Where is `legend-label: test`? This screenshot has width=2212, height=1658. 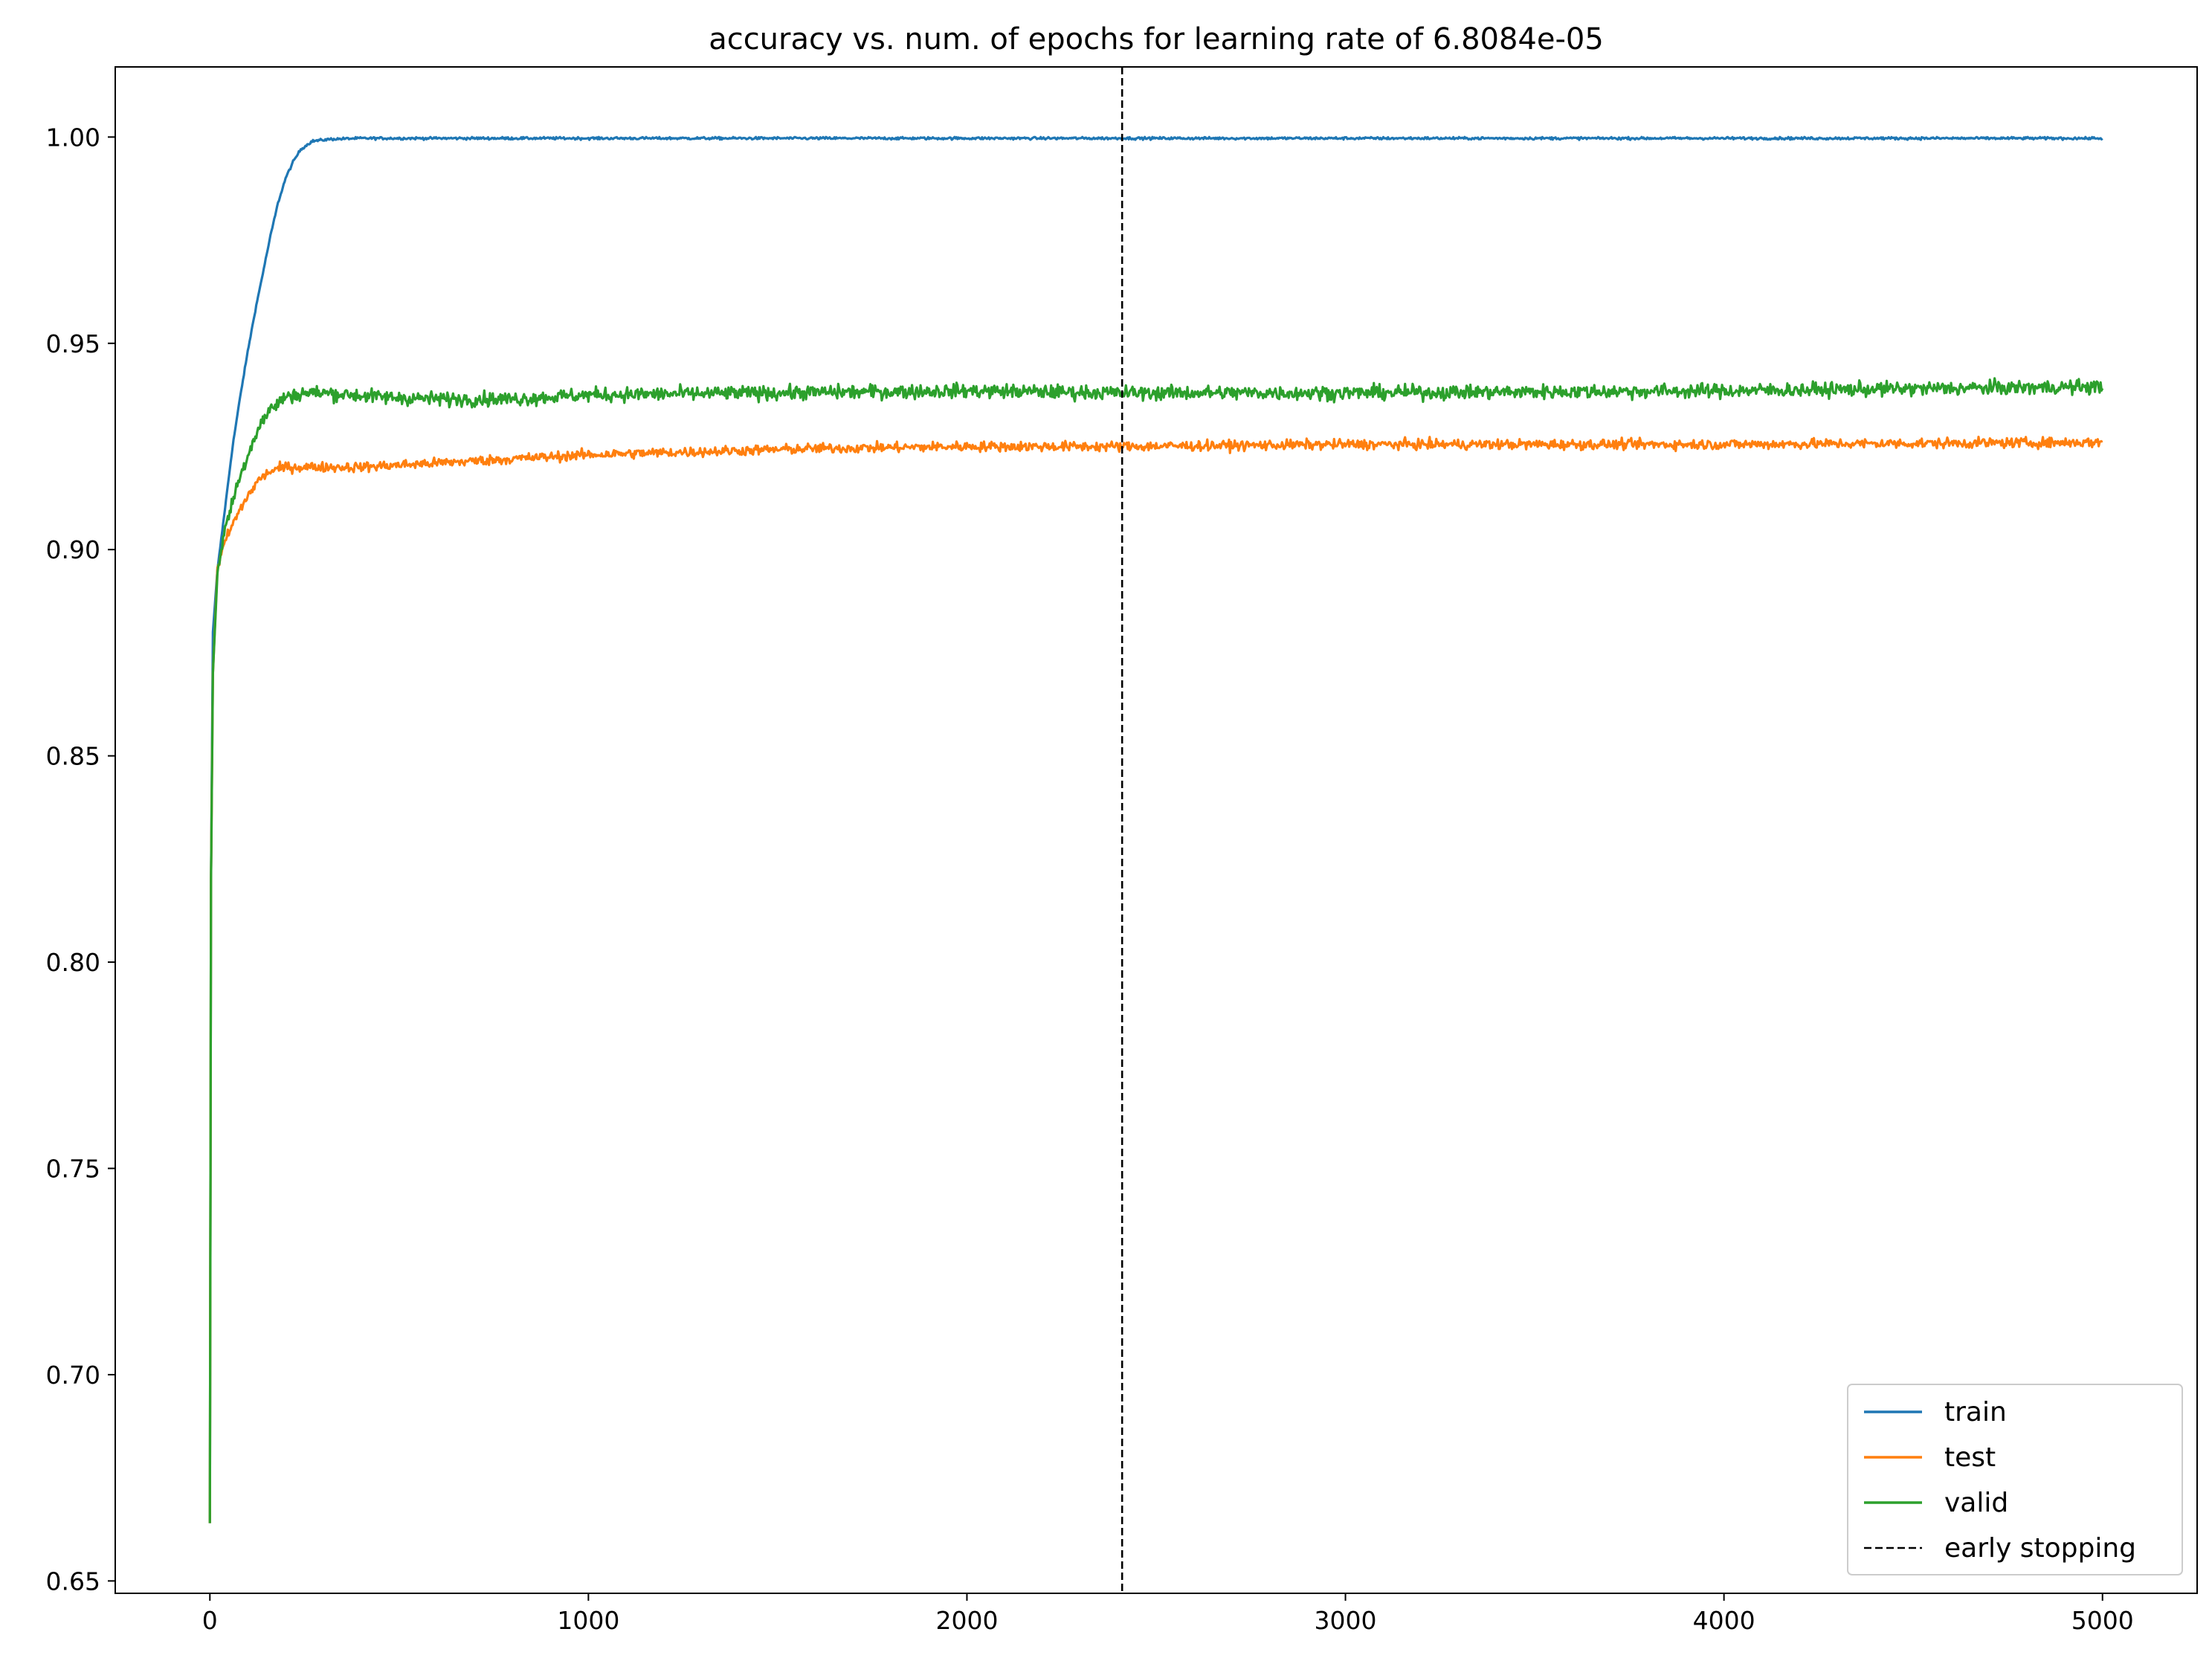
legend-label: test is located at coordinates (1970, 1457).